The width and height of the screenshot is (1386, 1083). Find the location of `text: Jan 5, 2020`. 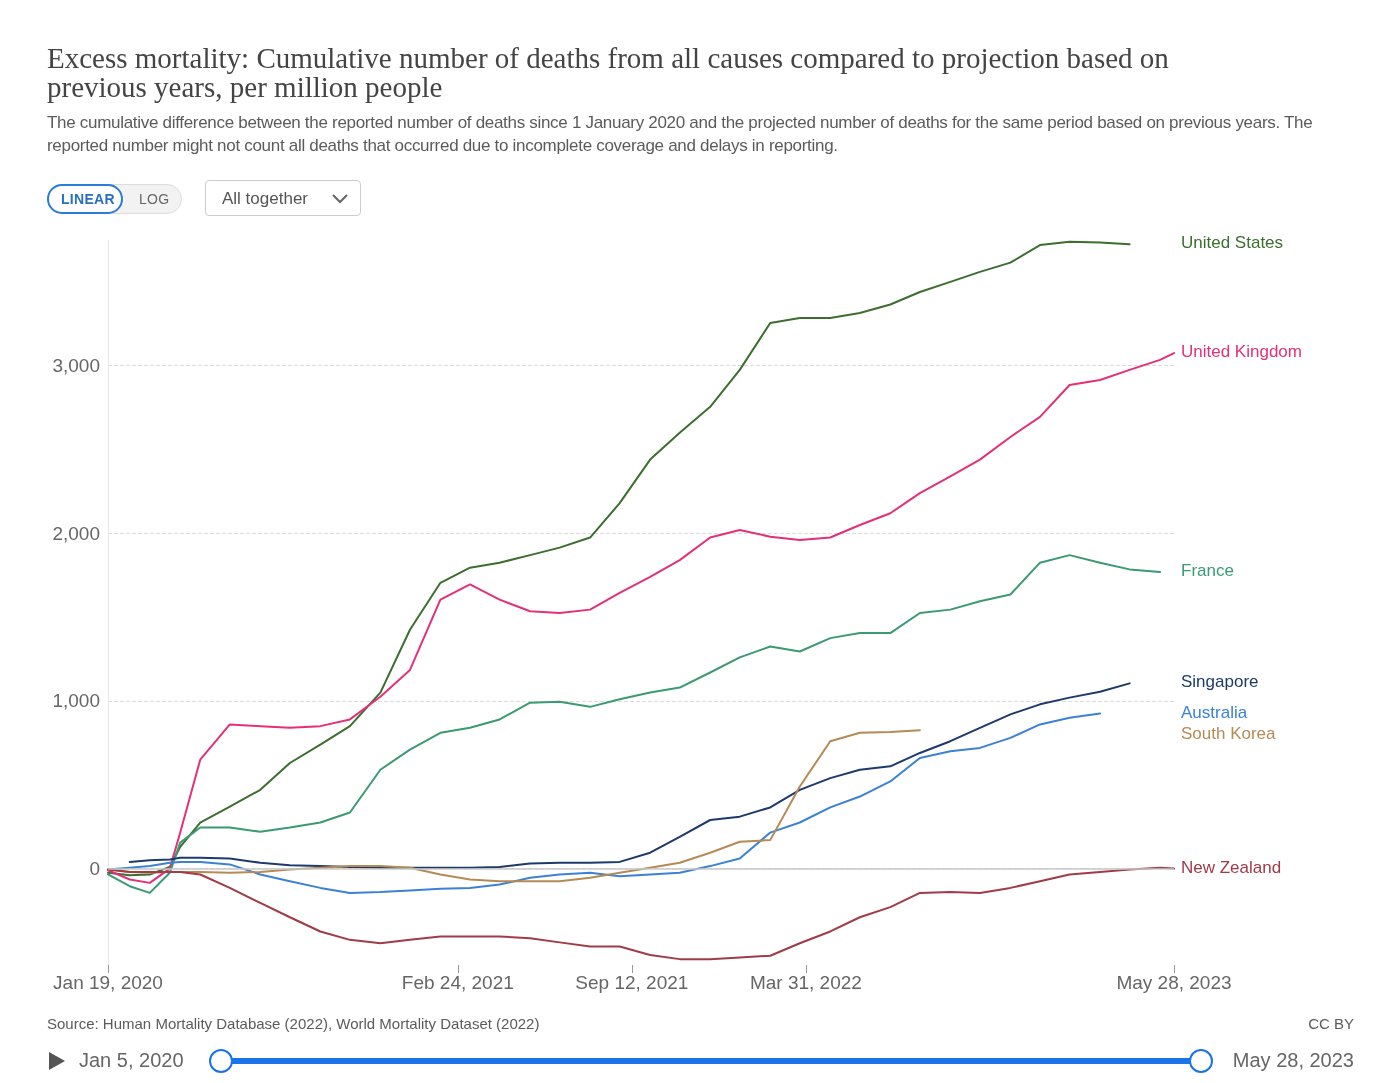

text: Jan 5, 2020 is located at coordinates (131, 1060).